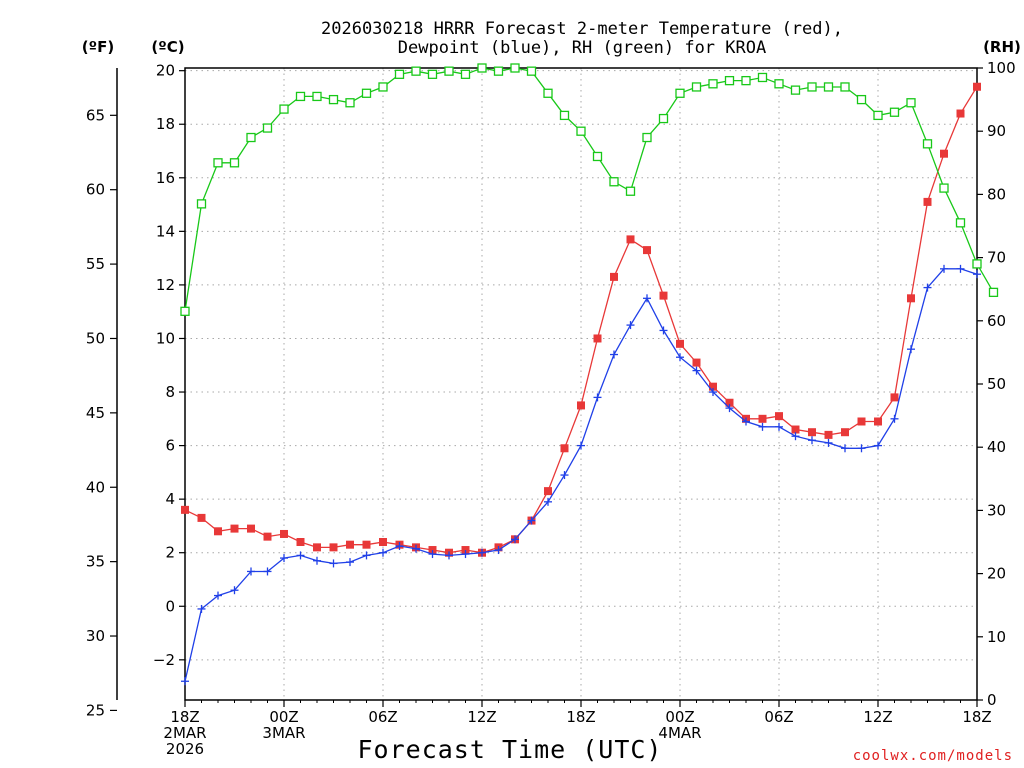 This screenshot has width=1024, height=768. Describe the element at coordinates (170, 392) in the screenshot. I see `celsius-tick-label: 8` at that location.